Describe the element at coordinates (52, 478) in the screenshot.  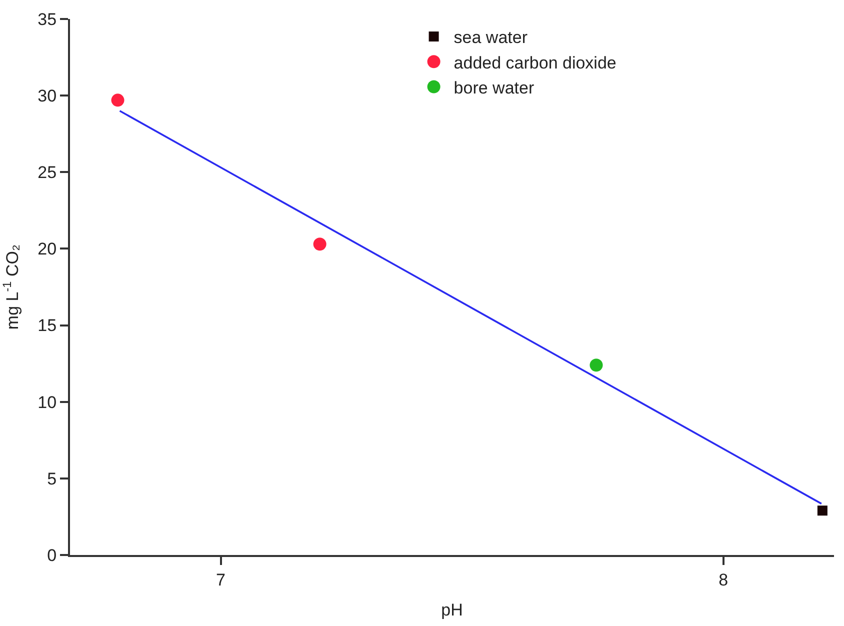
I see `y-tick-label: 5` at that location.